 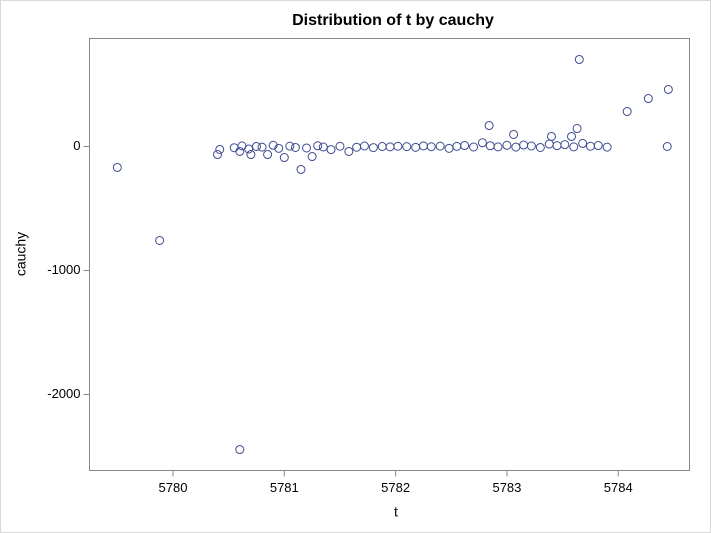 I want to click on y-tick-label: 0, so click(x=76, y=145).